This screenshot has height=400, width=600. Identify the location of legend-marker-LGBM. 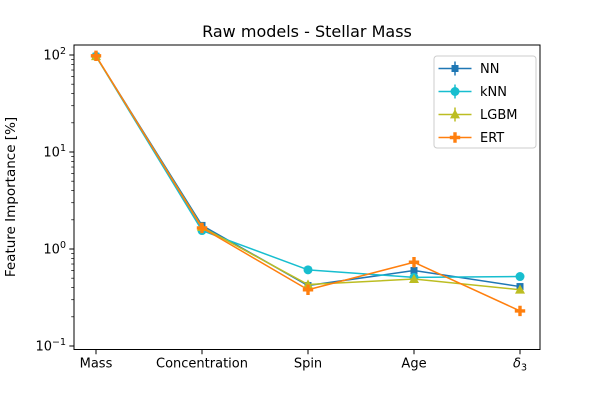
(455, 114).